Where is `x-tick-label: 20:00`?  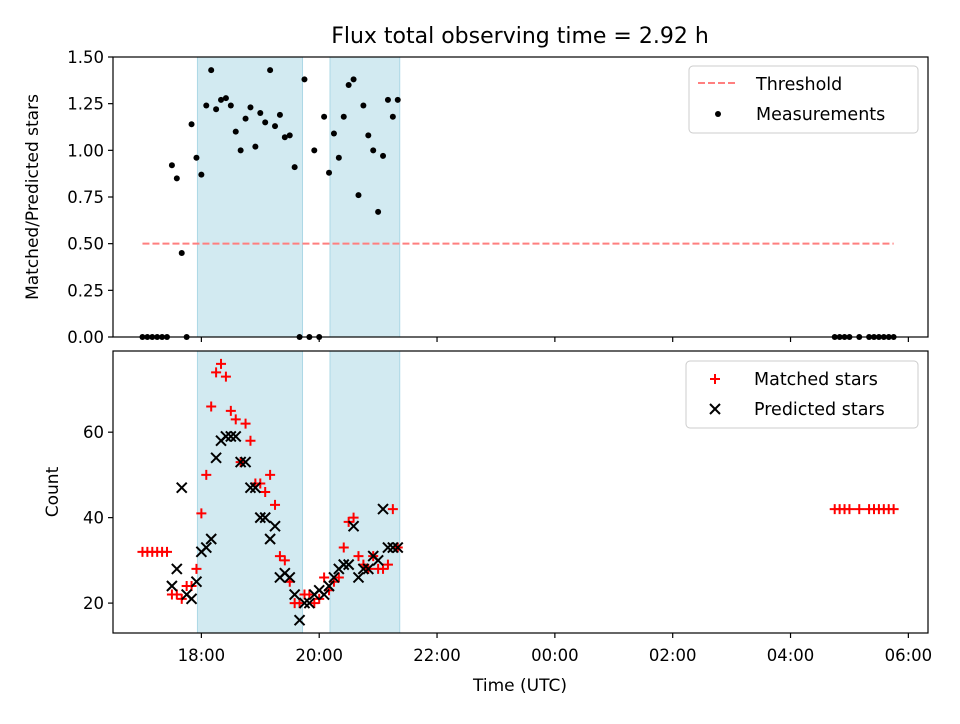 x-tick-label: 20:00 is located at coordinates (319, 655).